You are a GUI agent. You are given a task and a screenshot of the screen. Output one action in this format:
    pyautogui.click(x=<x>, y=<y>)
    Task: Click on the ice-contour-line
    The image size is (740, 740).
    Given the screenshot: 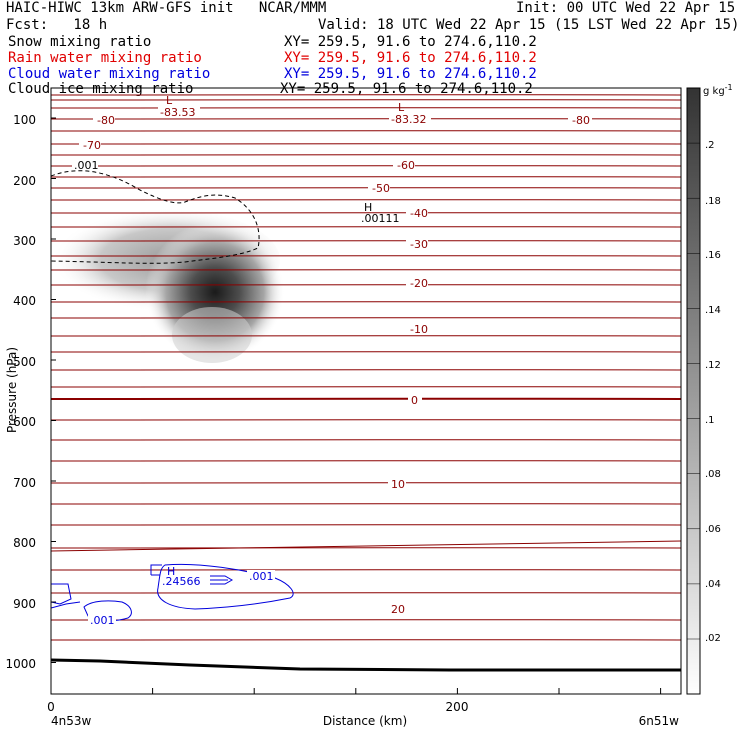 What is the action you would take?
    pyautogui.click(x=155, y=217)
    